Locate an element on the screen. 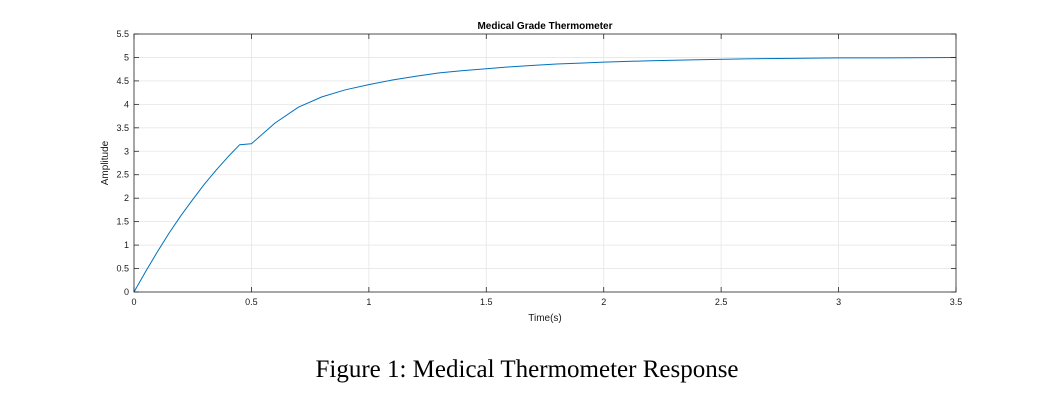  x-tick-label: 0 is located at coordinates (133, 302).